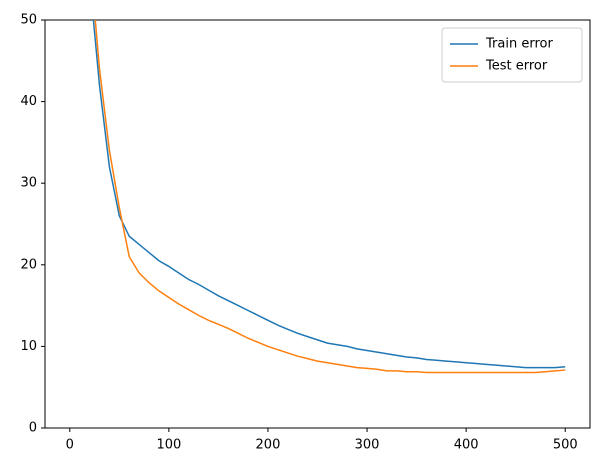 The image size is (600, 464). Describe the element at coordinates (268, 445) in the screenshot. I see `x-tick-label: 200` at that location.